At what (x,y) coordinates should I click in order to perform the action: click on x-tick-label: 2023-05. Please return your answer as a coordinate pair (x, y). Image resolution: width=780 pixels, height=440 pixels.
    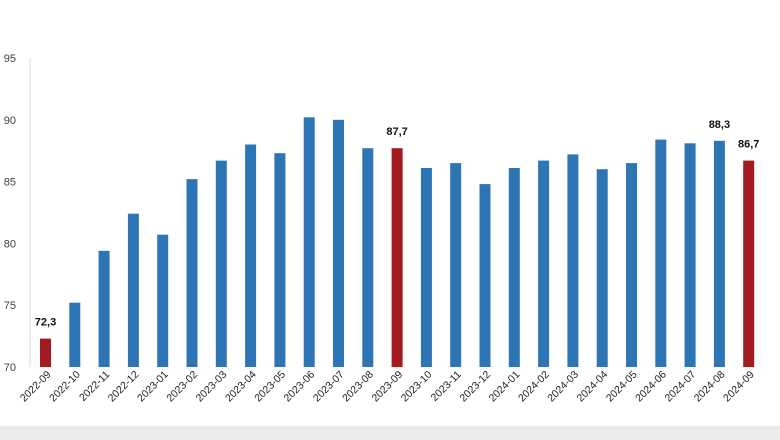
    Looking at the image, I should click on (270, 387).